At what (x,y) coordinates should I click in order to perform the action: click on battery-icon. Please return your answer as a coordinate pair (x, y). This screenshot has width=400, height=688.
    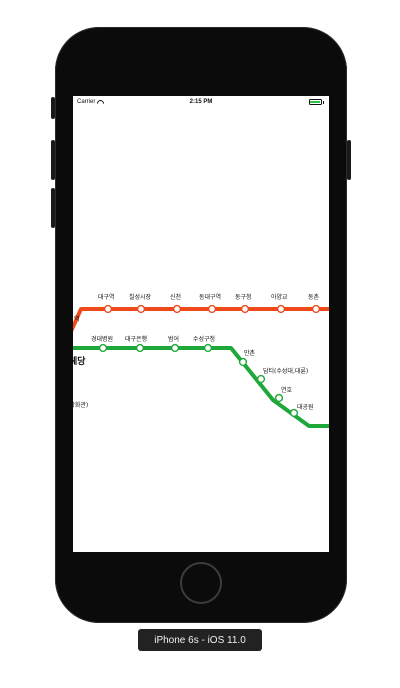
    Looking at the image, I should click on (316, 102).